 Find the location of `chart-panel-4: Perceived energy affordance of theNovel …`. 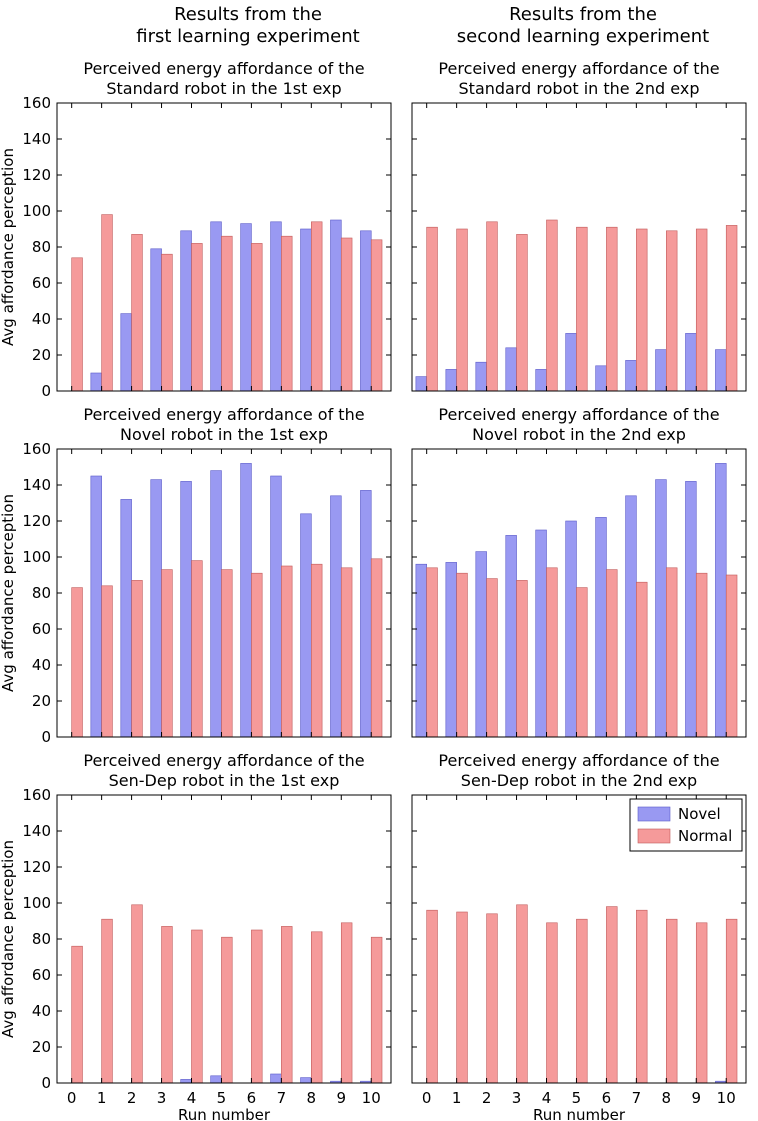

chart-panel-4: Perceived energy affordance of theNovel … is located at coordinates (579, 571).